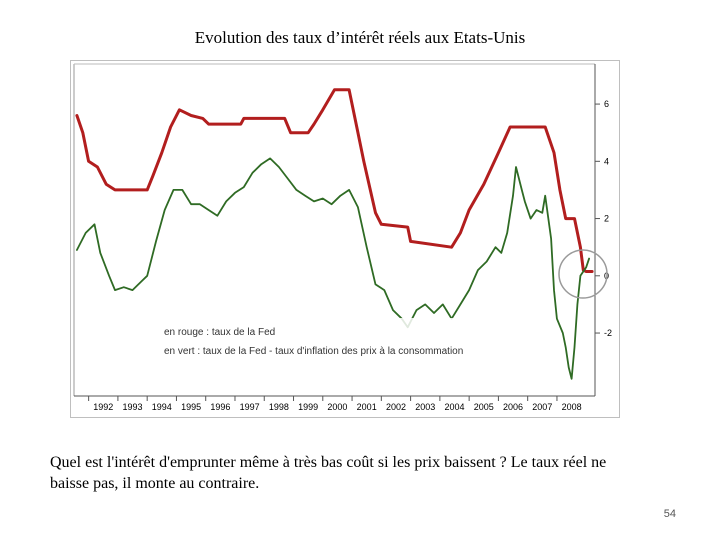 The height and width of the screenshot is (540, 720). I want to click on x-tick-label: 1997, so click(250, 407).